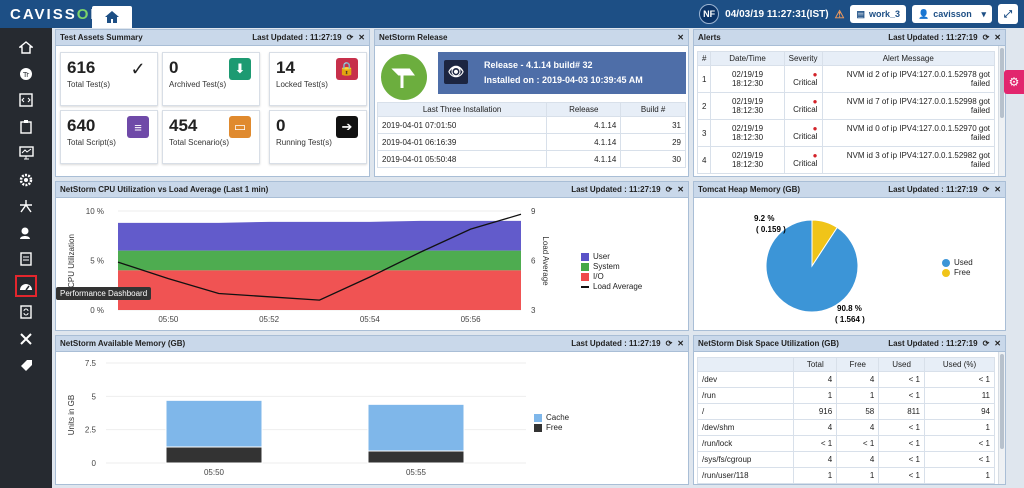 The width and height of the screenshot is (1024, 488). What do you see at coordinates (952, 14) in the screenshot?
I see `user-menu-button: 👤 cavisson ▾` at bounding box center [952, 14].